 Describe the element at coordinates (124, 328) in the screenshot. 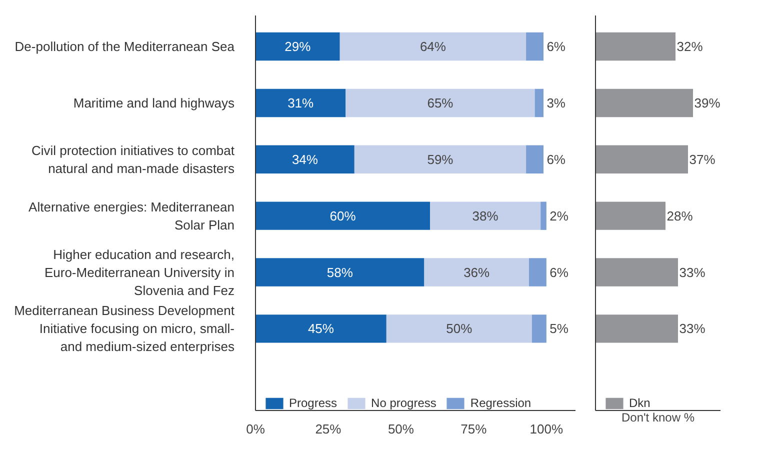

I see `y-tick-label: Mediterranean Business Development Initiative focusing on micro, small- and medium-sized enterprises` at that location.